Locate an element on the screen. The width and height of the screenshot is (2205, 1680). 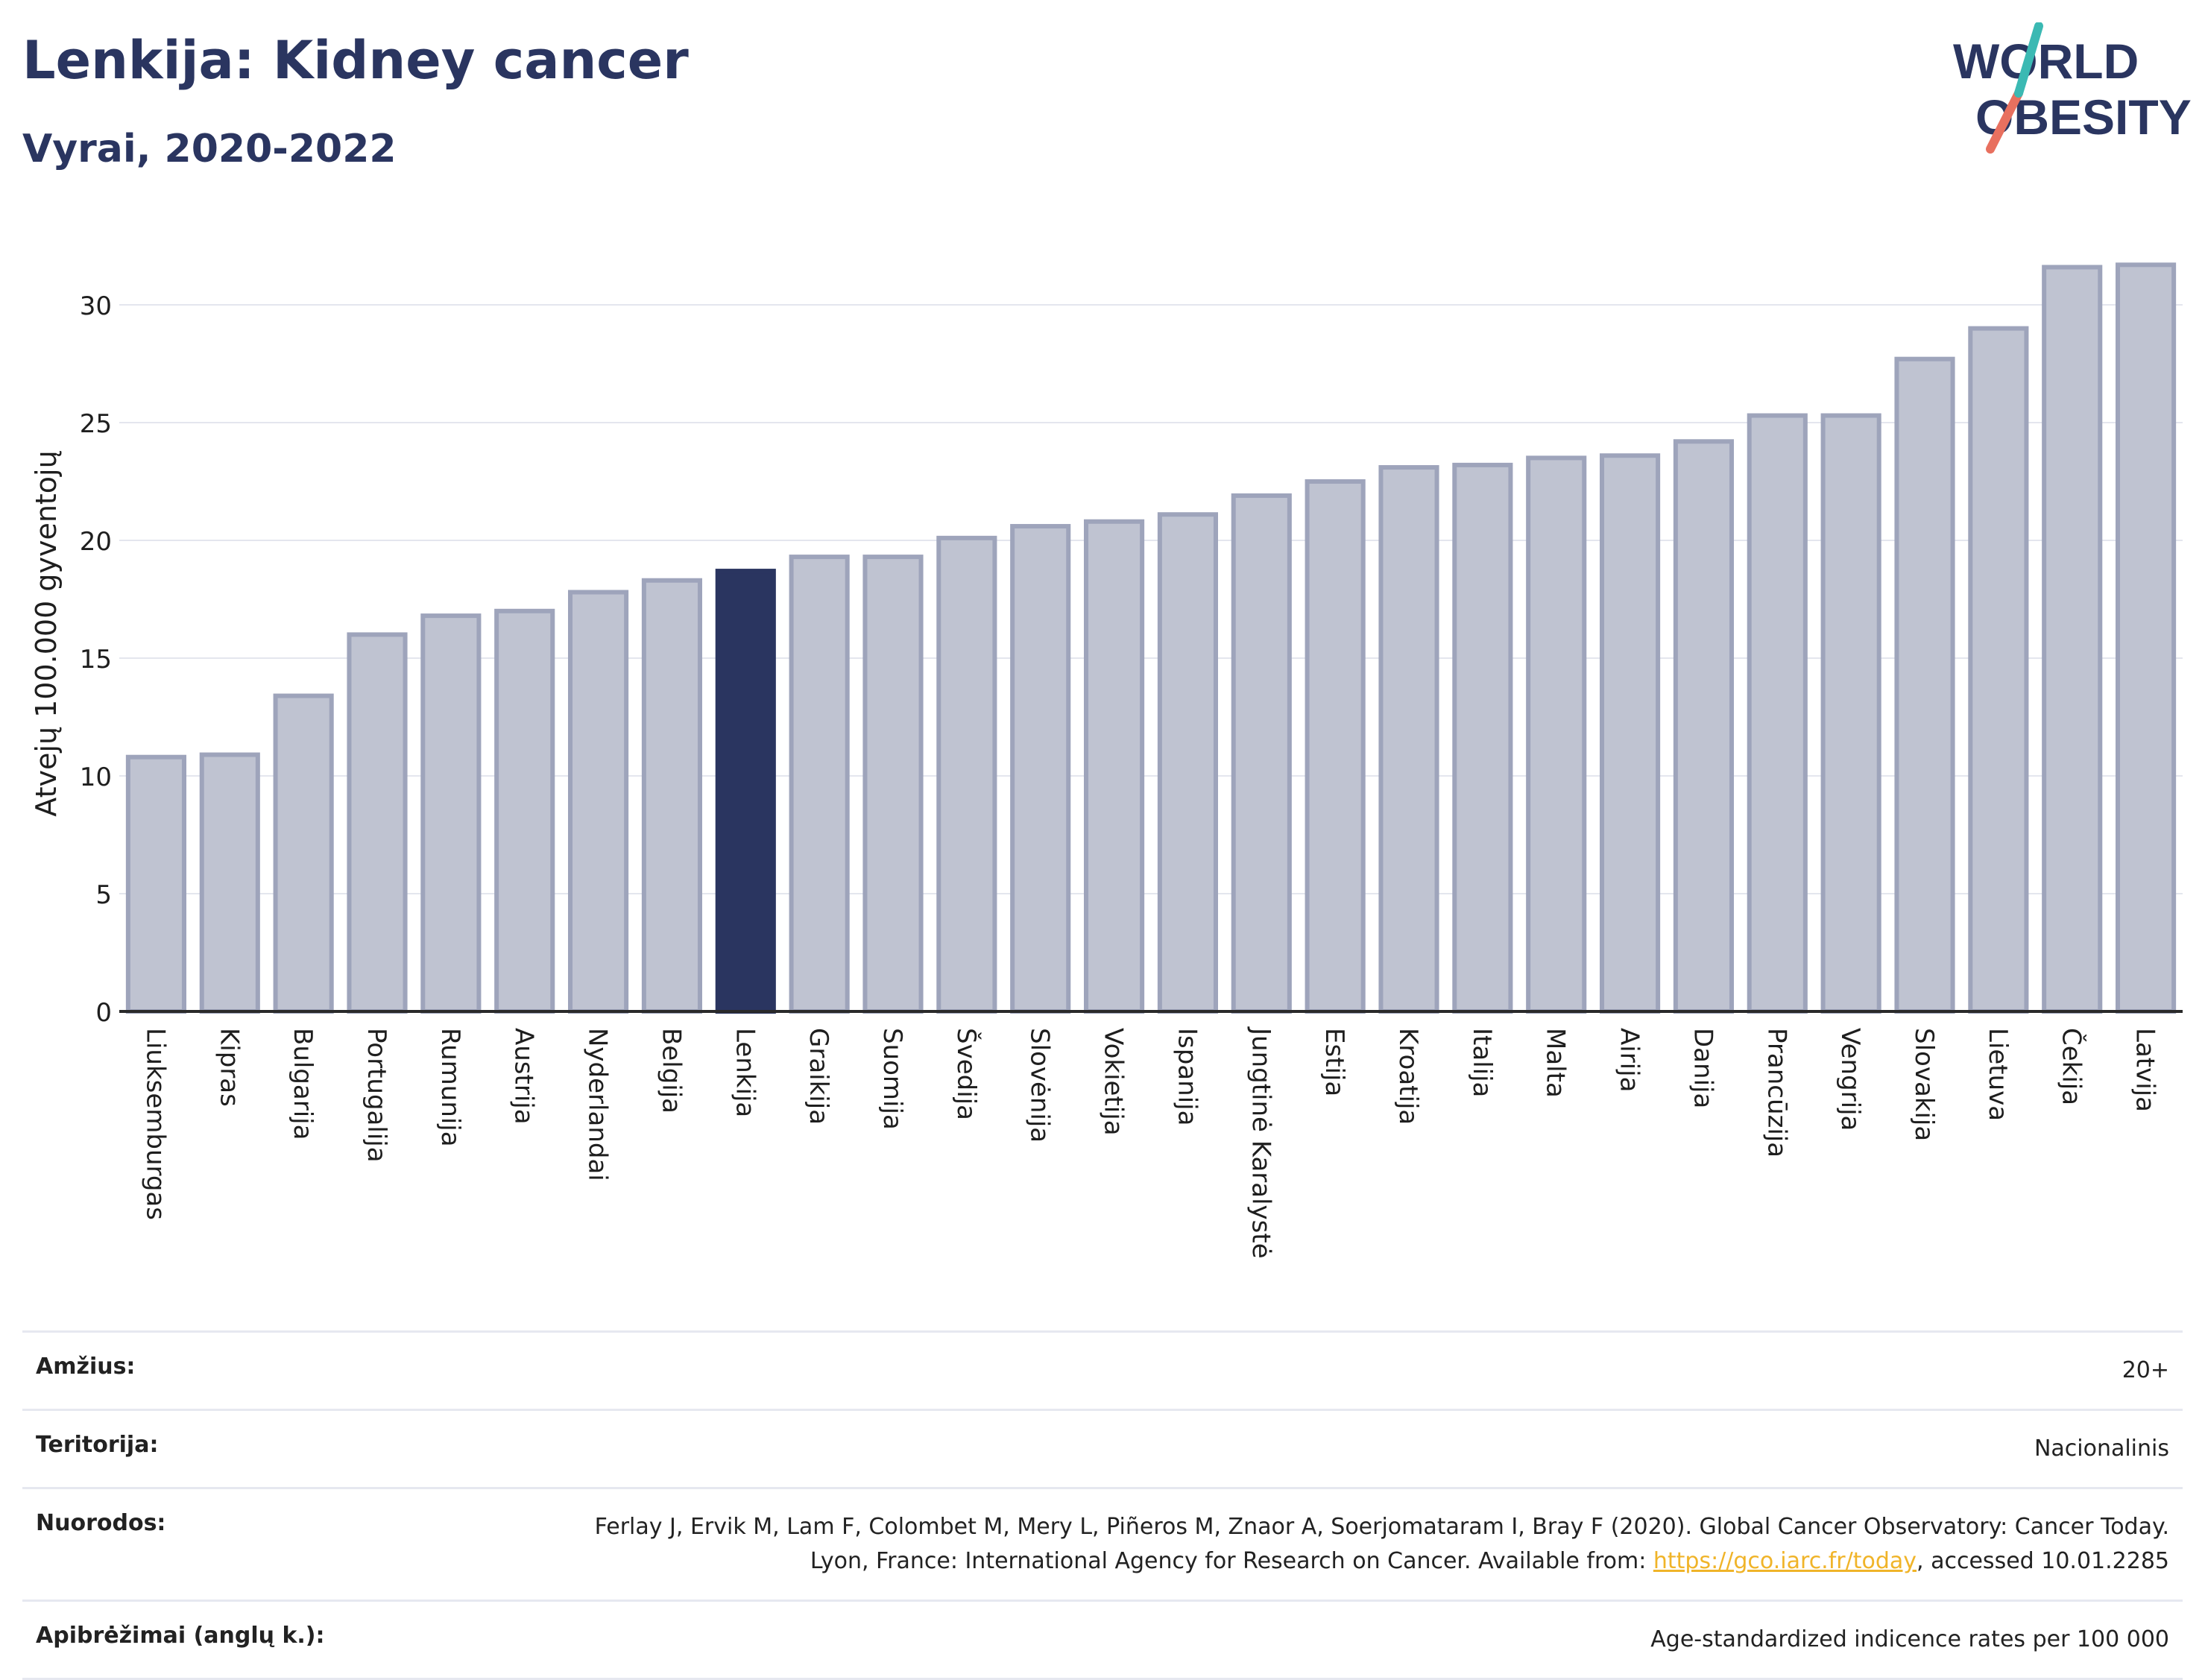
y-axis-label: Atvejų 100.000 gyventojų is located at coordinates (46, 633).